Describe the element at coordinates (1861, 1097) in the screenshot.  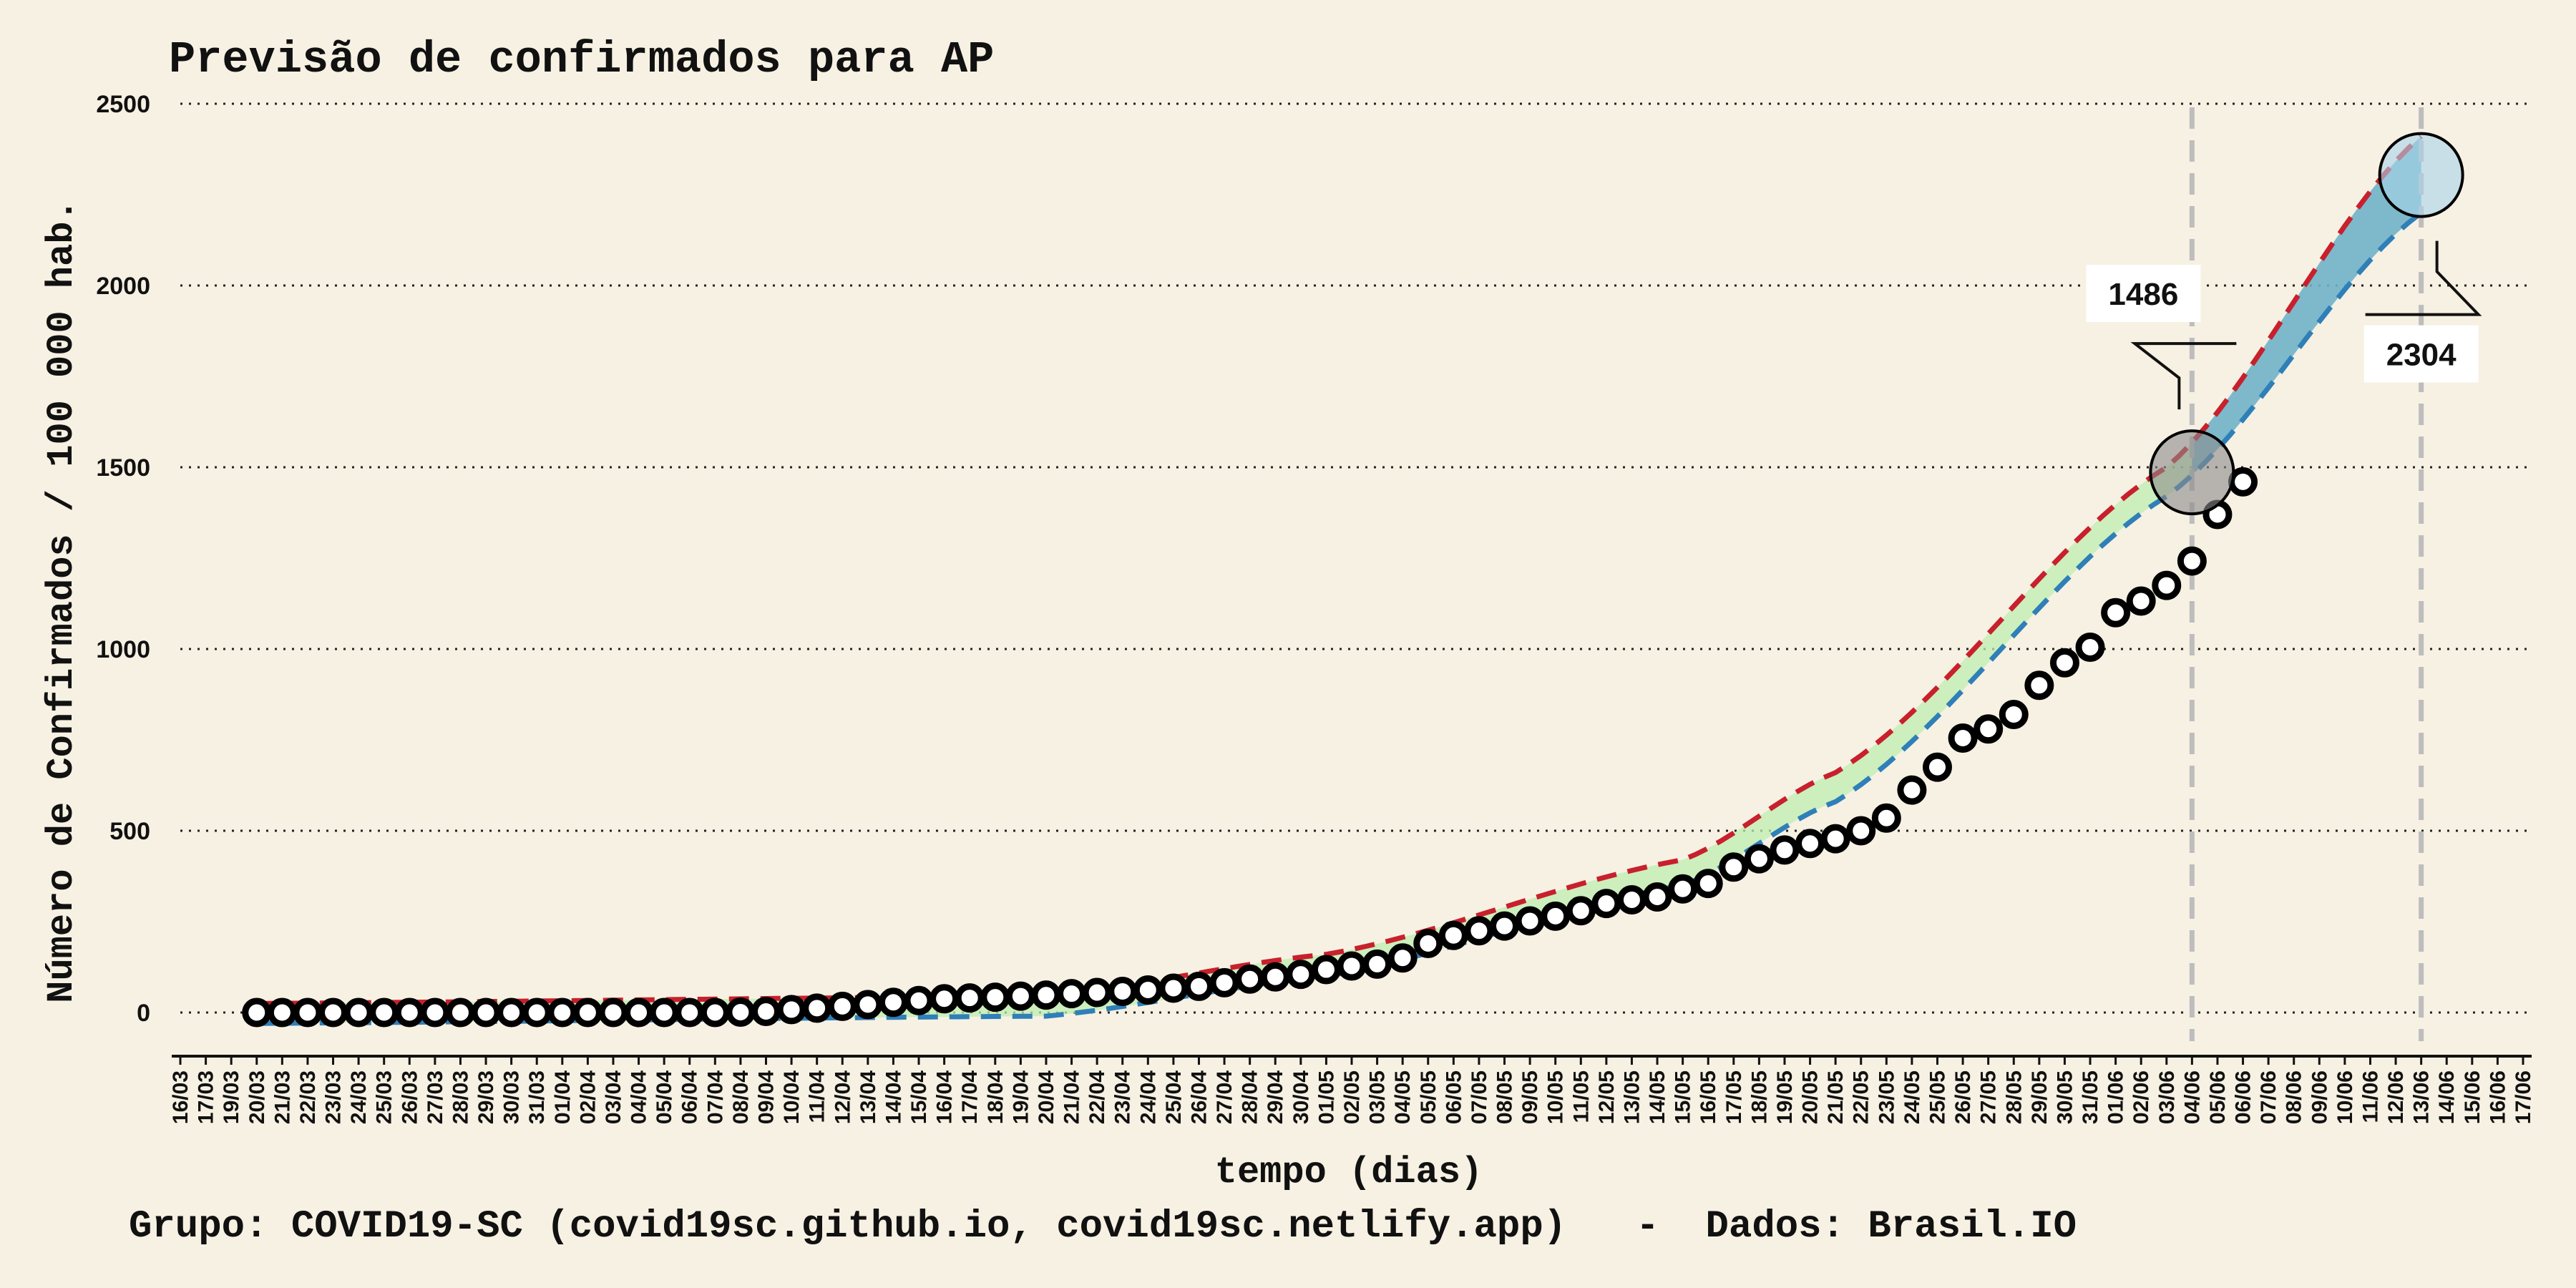
I see `x-tick-label: 22/05` at that location.